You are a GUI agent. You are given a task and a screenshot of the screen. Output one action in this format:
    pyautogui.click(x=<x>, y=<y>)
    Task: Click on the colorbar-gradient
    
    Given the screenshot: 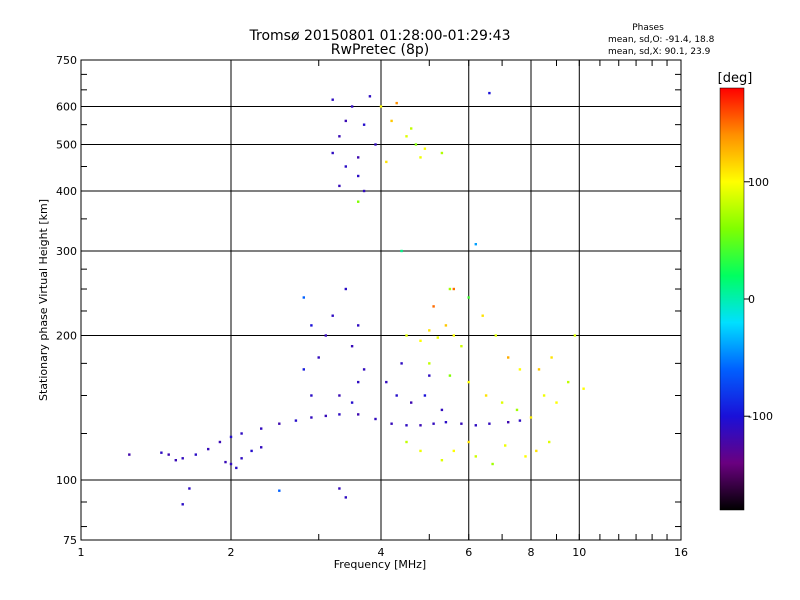 What is the action you would take?
    pyautogui.click(x=732, y=299)
    